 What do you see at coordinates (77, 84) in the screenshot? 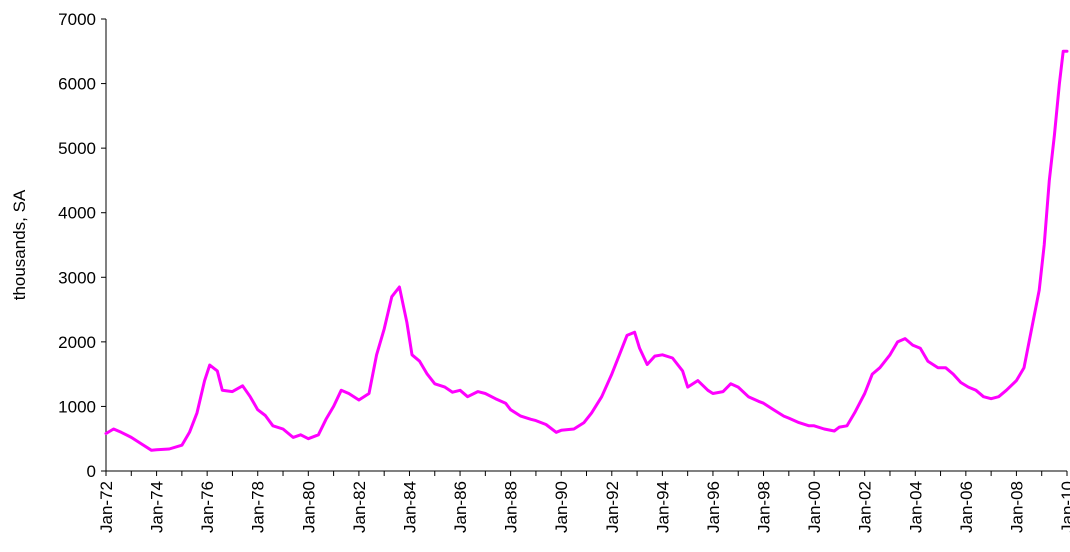
I see `y-tick-label: 6000` at bounding box center [77, 84].